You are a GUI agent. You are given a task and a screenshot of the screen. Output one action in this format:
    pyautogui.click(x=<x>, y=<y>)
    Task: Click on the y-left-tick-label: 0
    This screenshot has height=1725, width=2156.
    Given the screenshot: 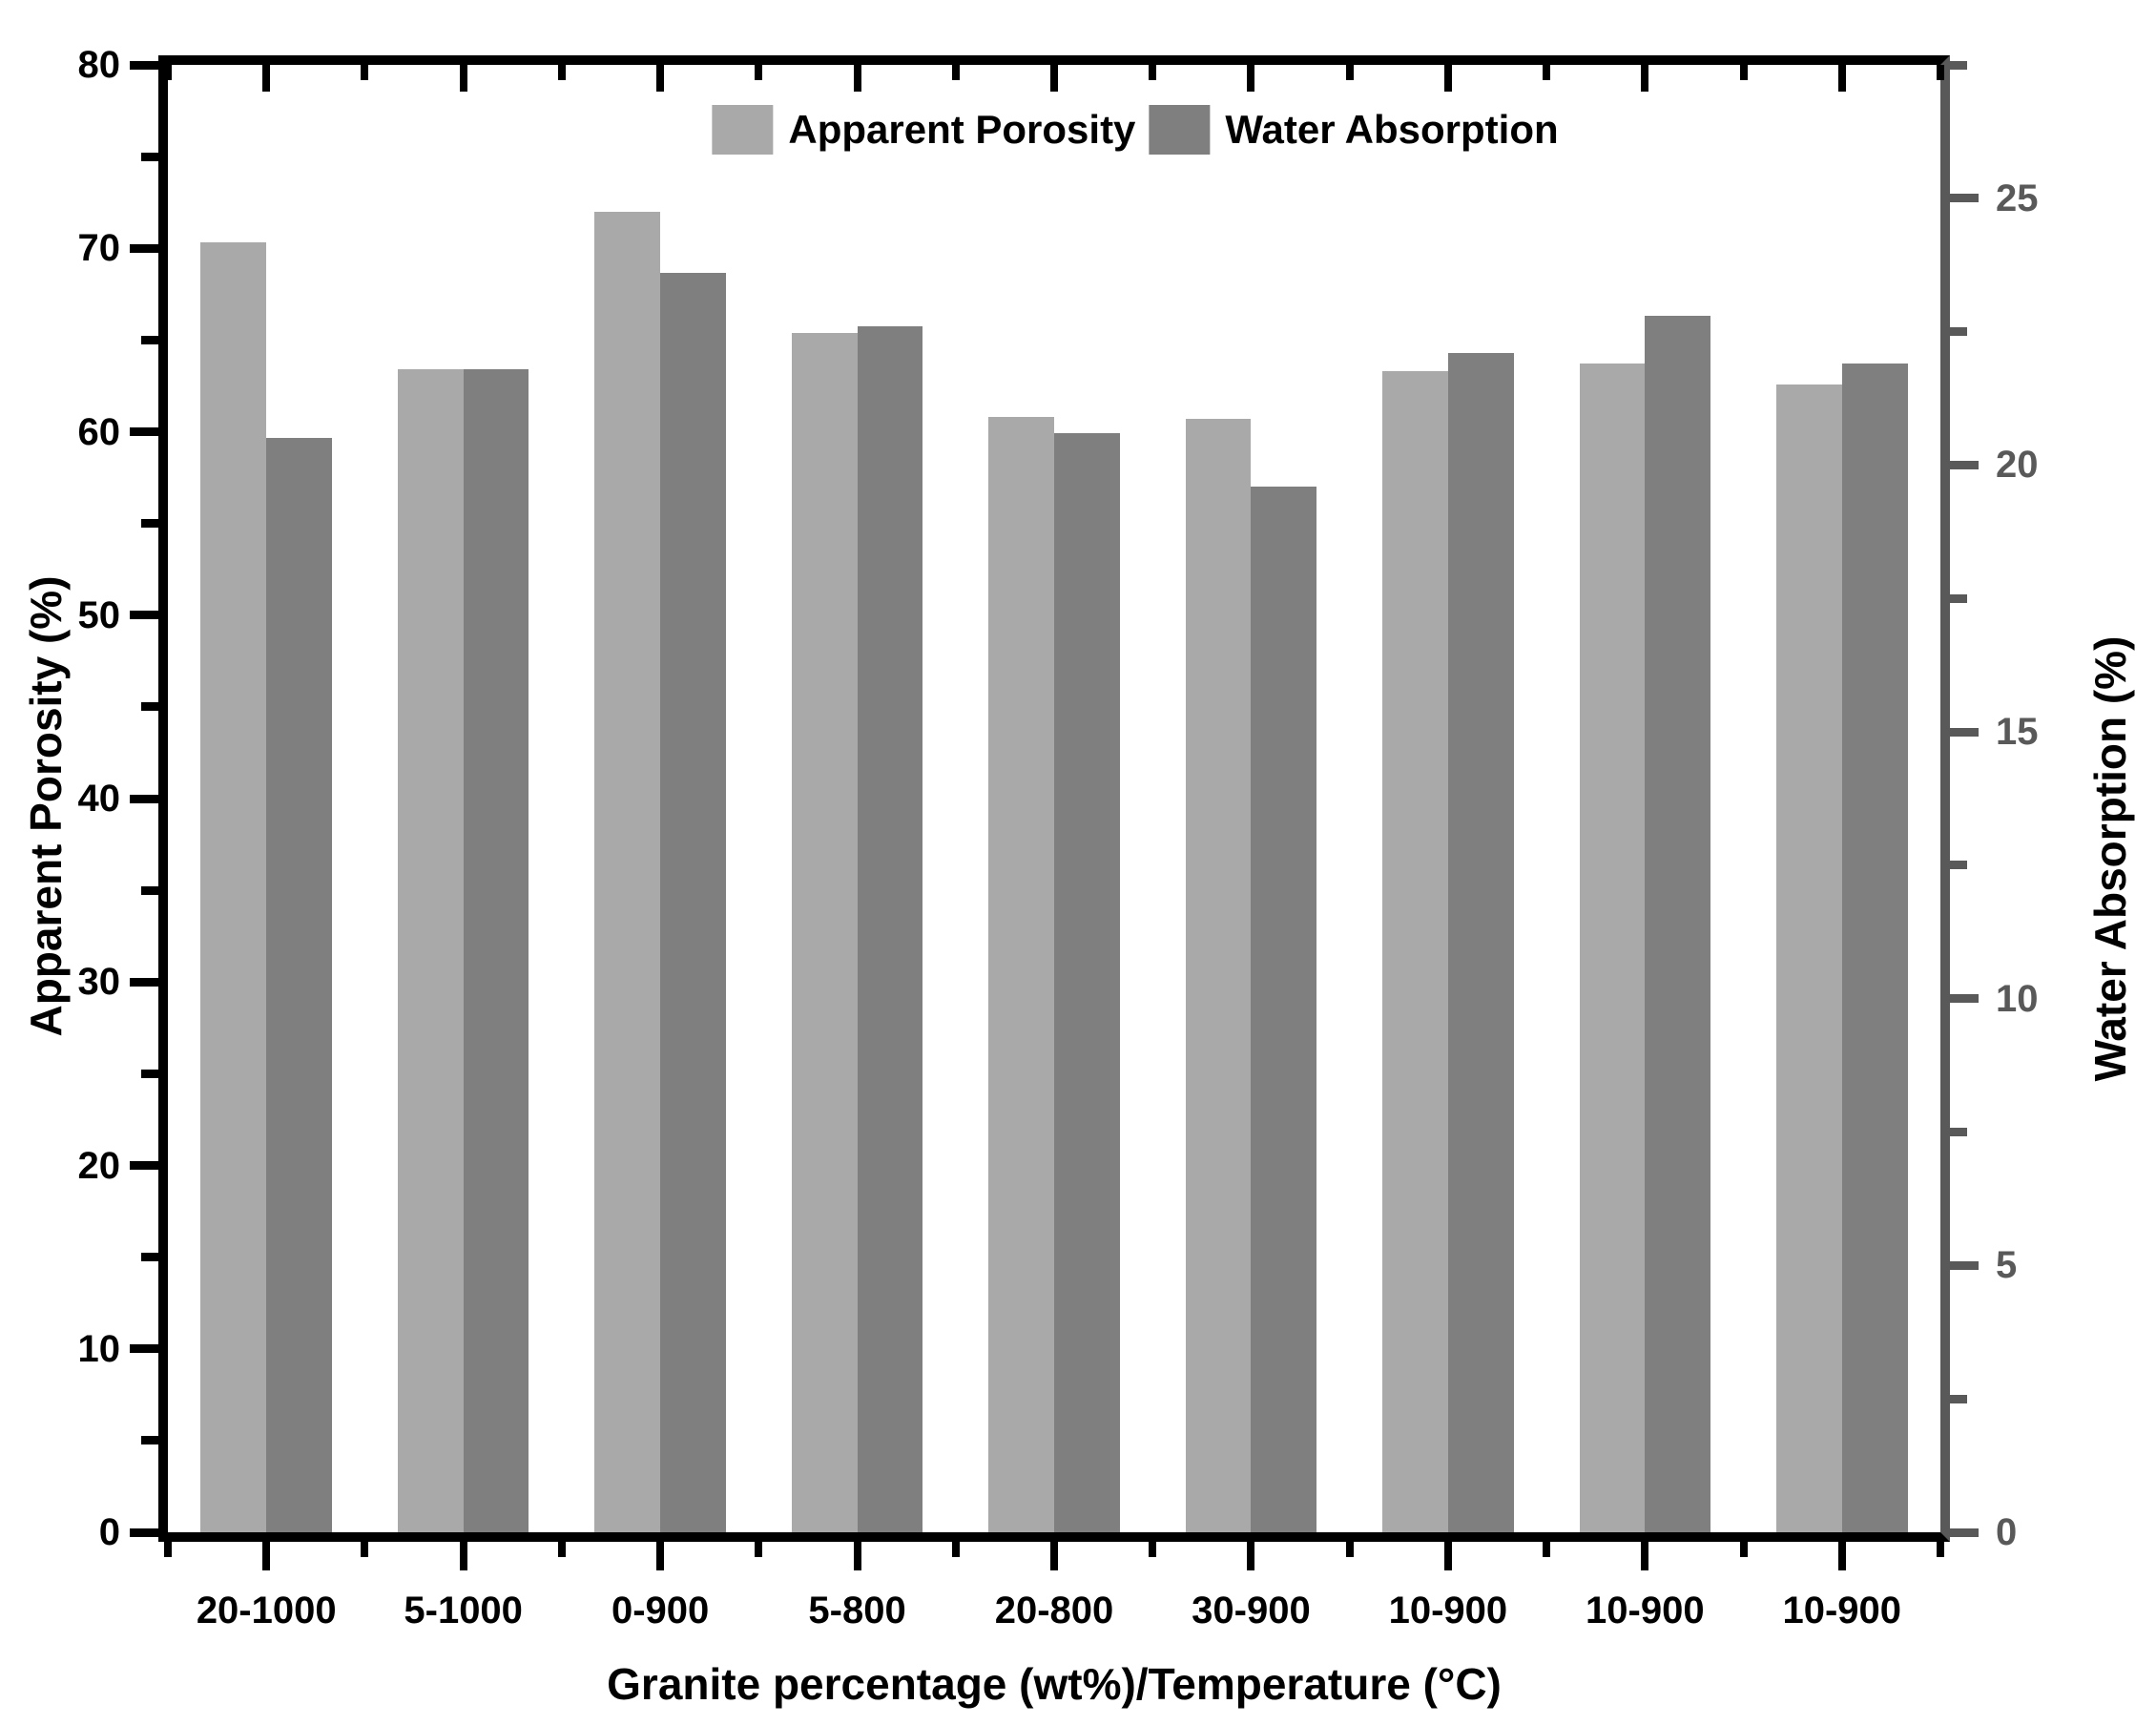 What is the action you would take?
    pyautogui.click(x=109, y=1532)
    